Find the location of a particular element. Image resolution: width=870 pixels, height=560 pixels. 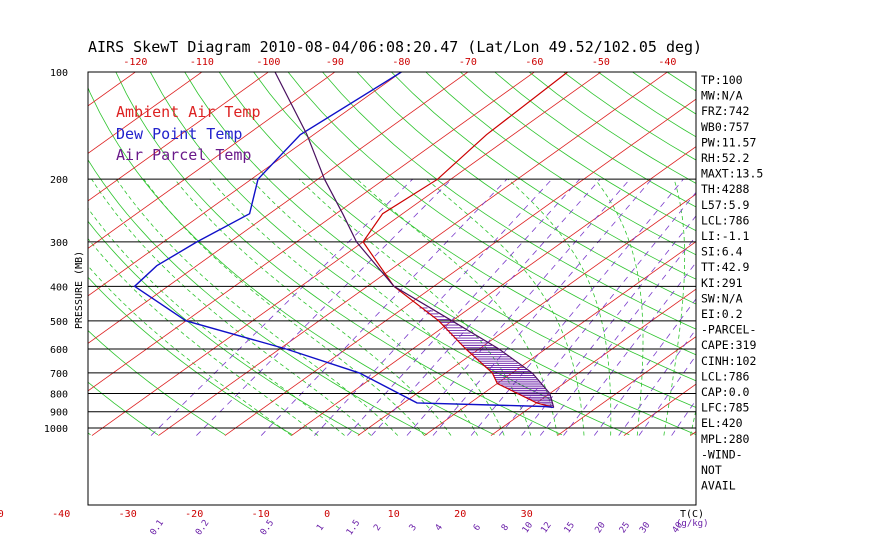

mixing-ratio-label: 30 is located at coordinates (645, 528).